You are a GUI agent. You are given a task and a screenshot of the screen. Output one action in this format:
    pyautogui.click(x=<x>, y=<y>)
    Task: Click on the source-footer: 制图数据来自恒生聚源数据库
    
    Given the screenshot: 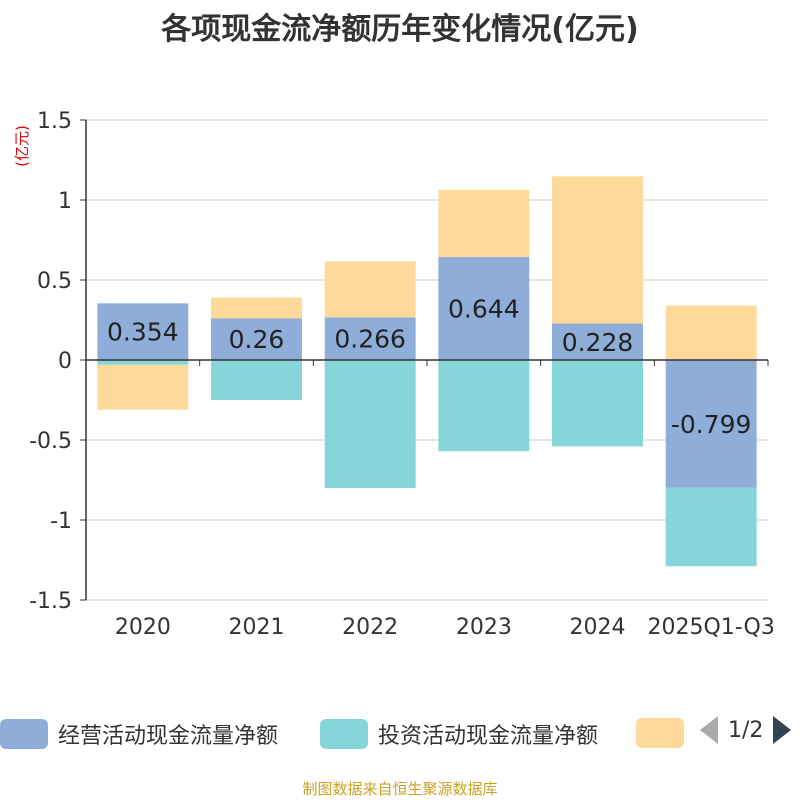 What is the action you would take?
    pyautogui.click(x=400, y=789)
    